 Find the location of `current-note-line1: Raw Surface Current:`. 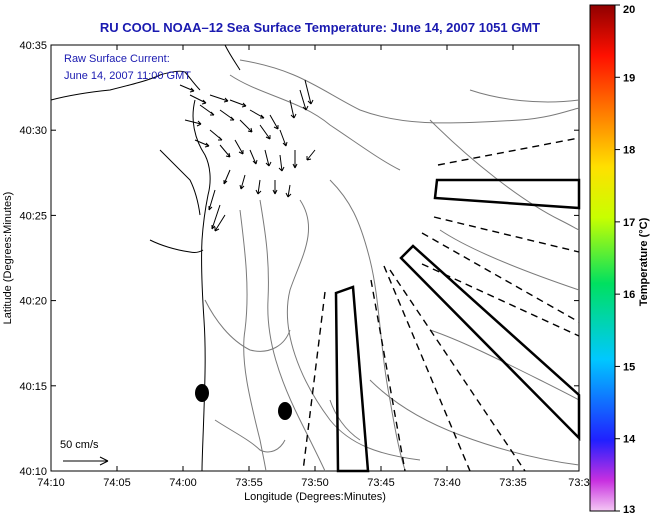

current-note-line1: Raw Surface Current: is located at coordinates (117, 59).